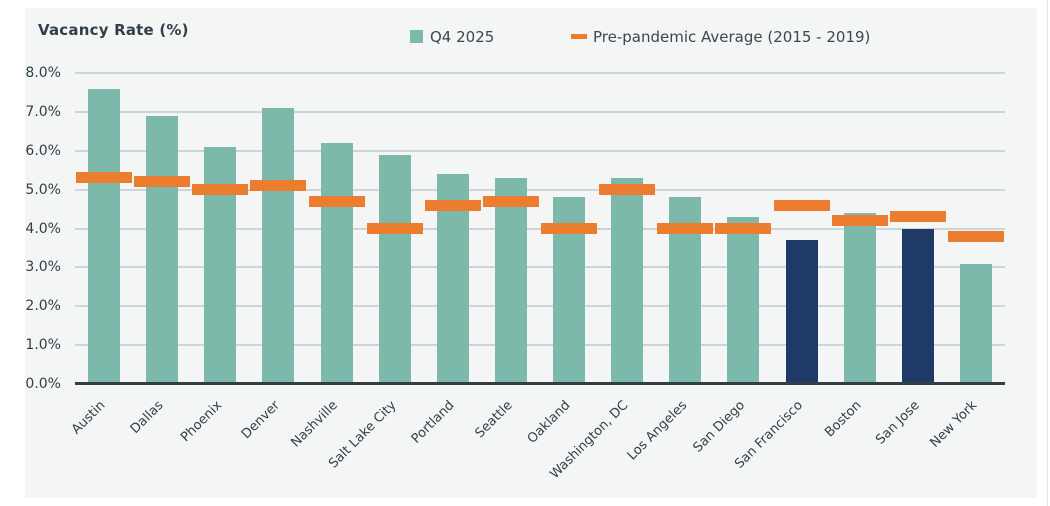 The width and height of the screenshot is (1050, 506). I want to click on gridline-5.0pct, so click(540, 189).